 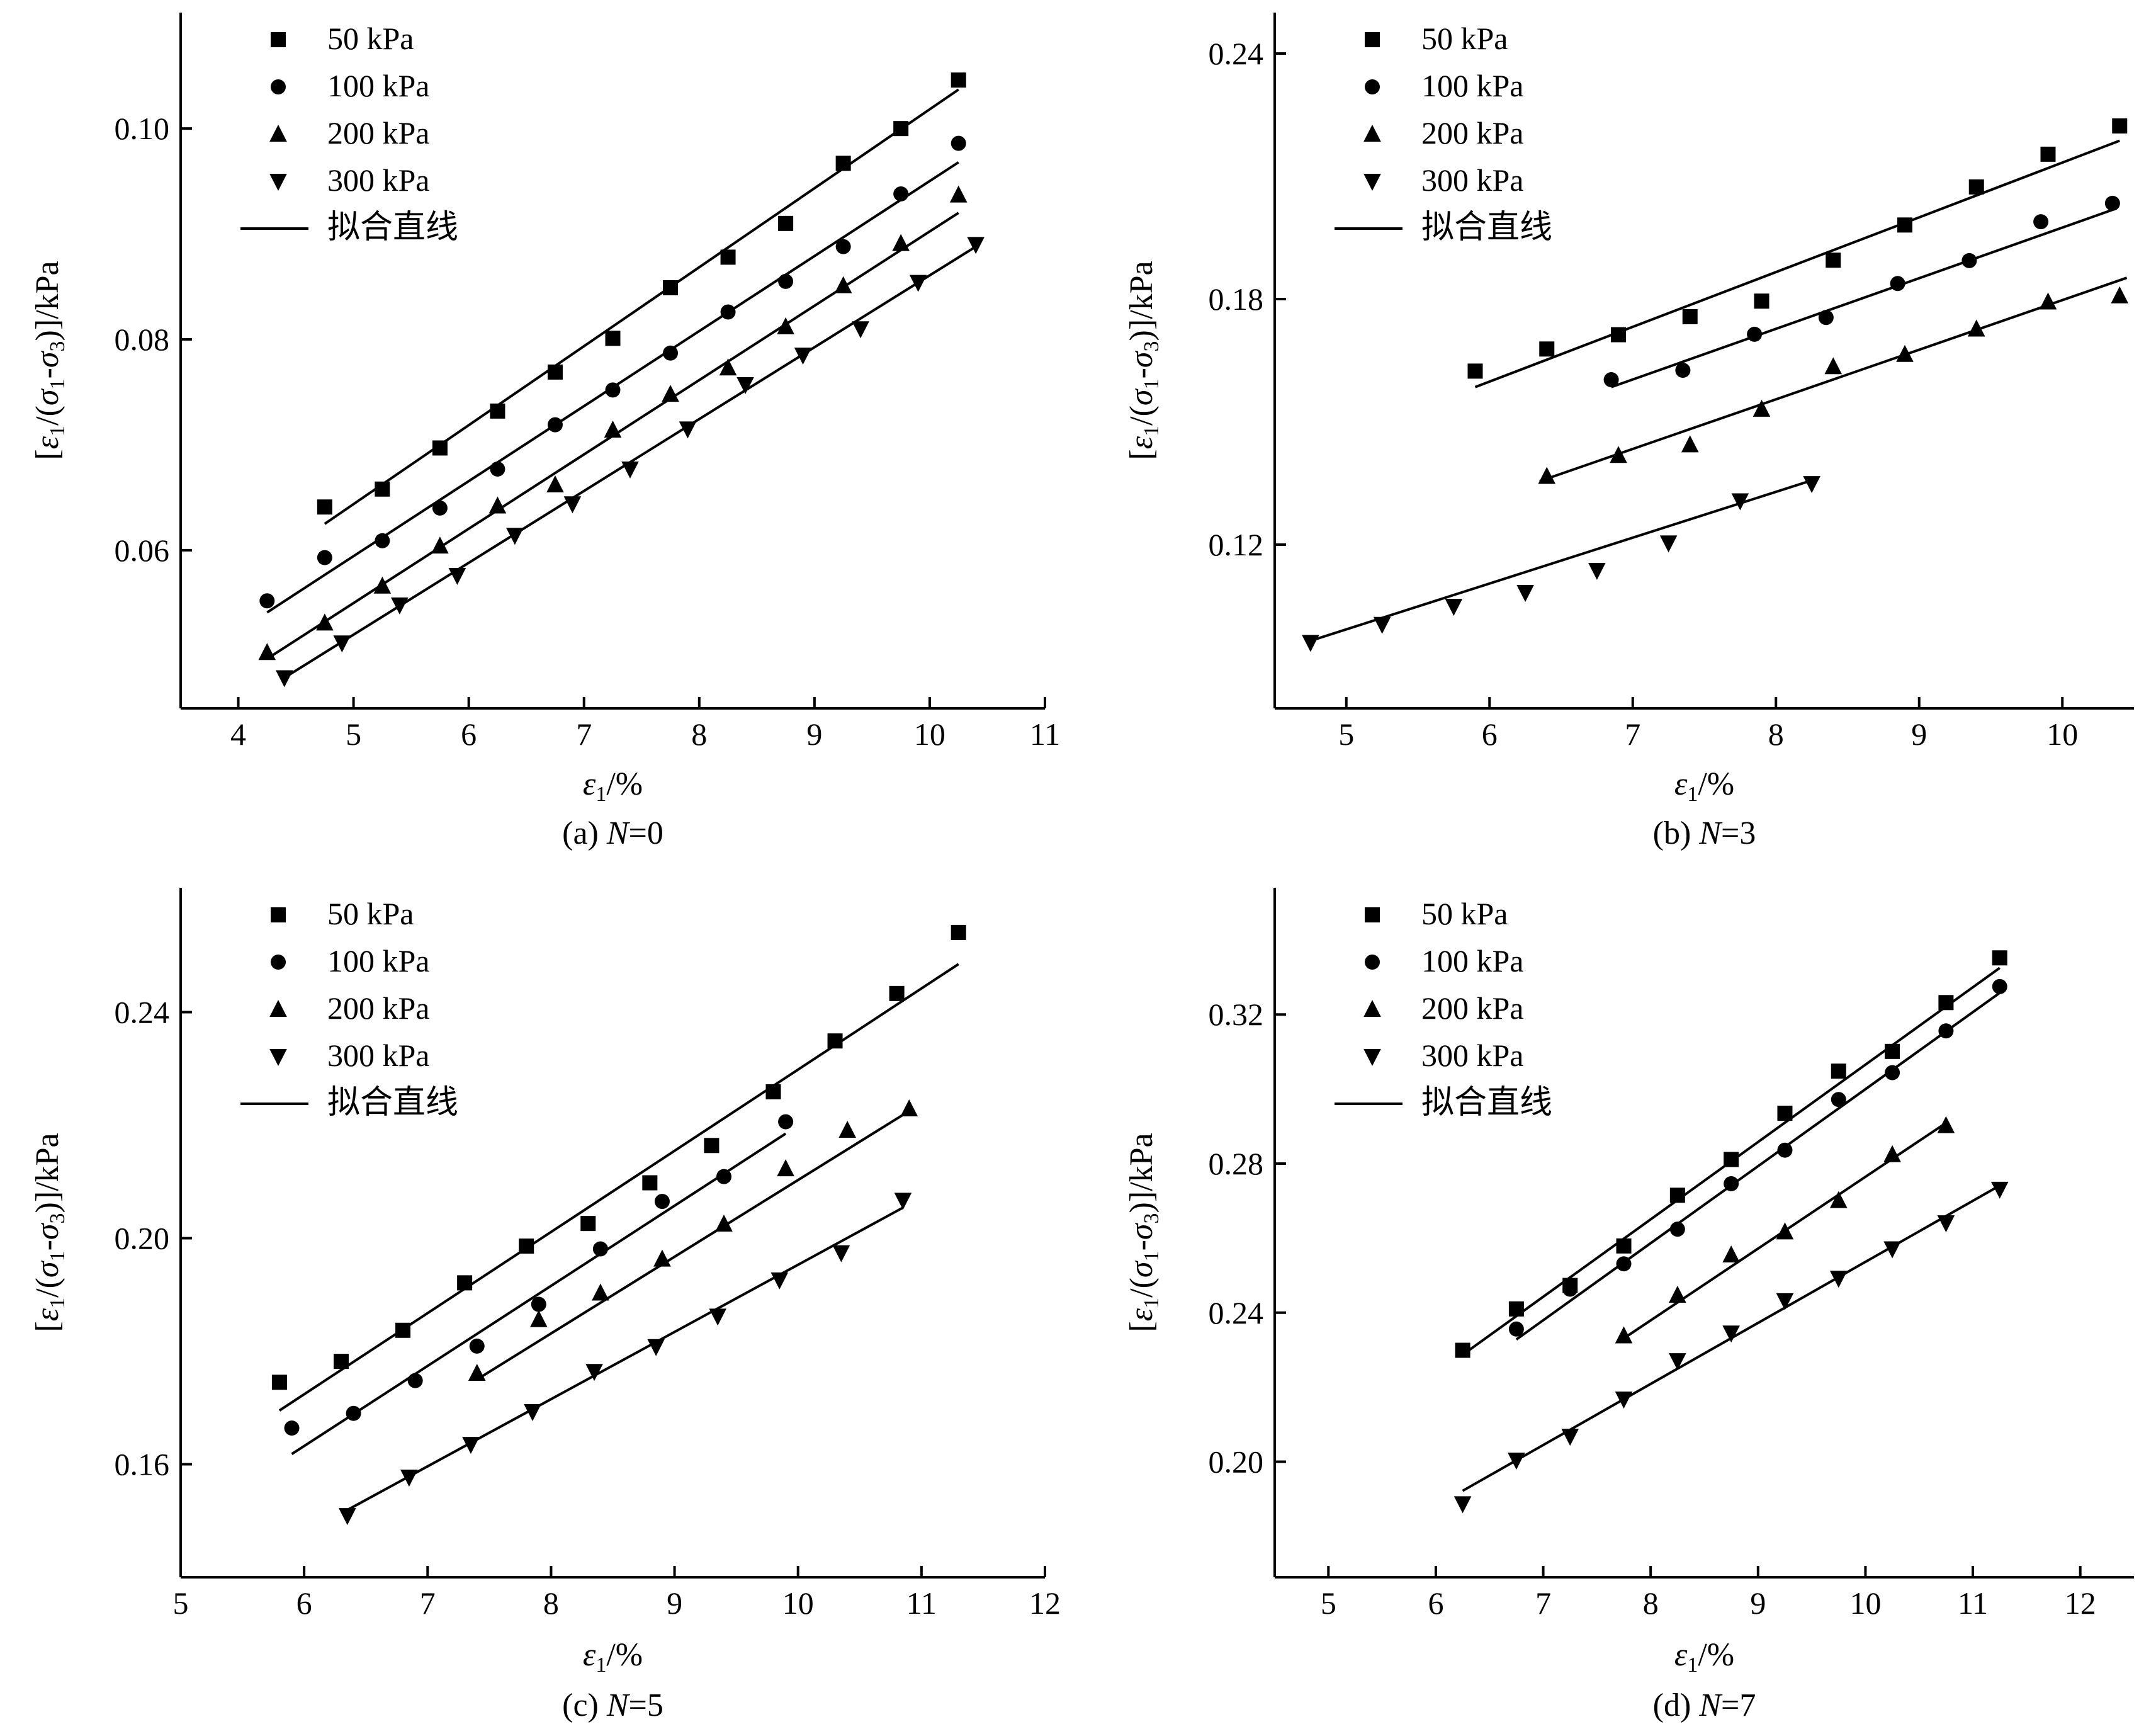 I want to click on series-200-kpa, so click(x=693, y=1240).